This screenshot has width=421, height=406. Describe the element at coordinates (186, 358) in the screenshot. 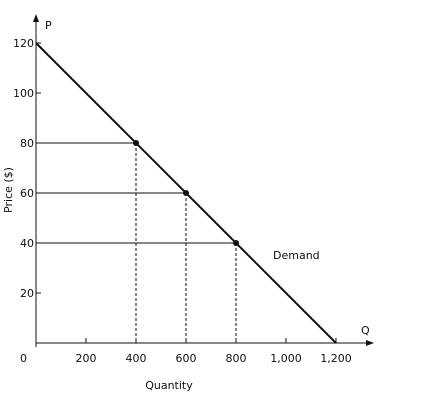

I see `x-tick-label: 600` at that location.